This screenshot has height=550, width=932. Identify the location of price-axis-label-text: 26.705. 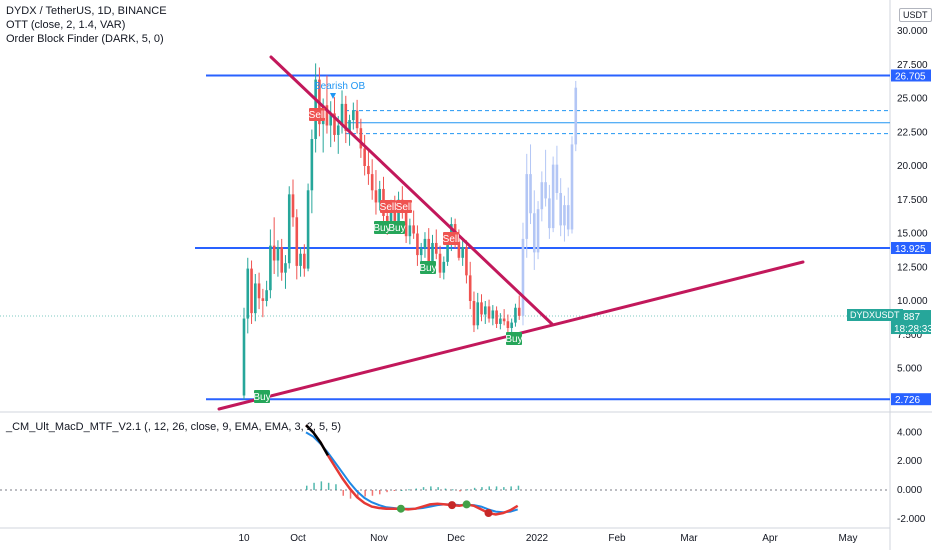
(910, 76).